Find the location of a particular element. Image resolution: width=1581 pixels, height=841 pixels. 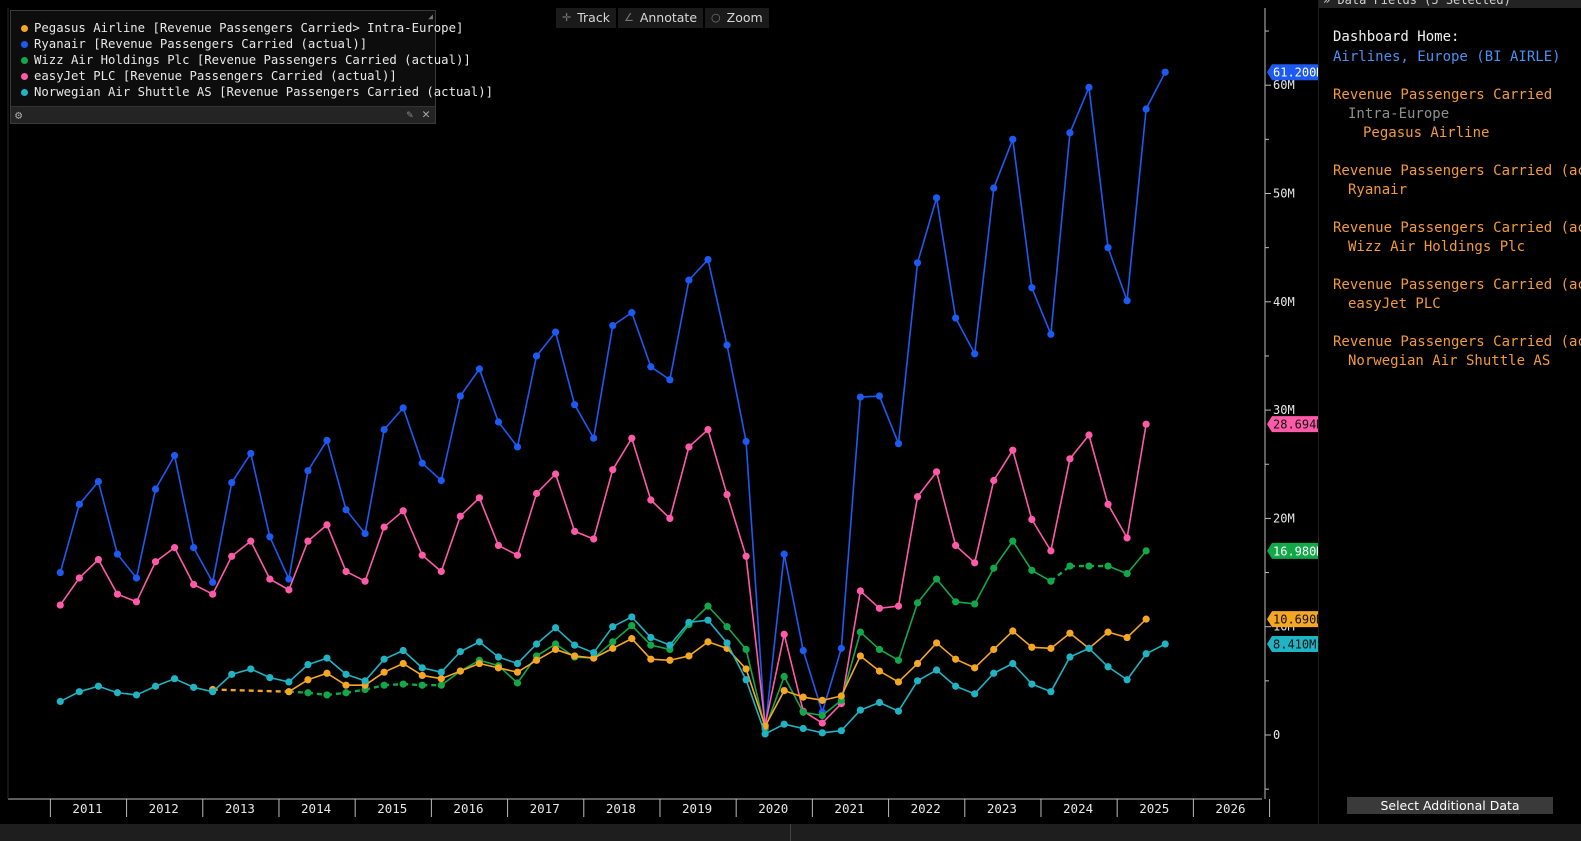

y-tick-label: 20M is located at coordinates (1284, 518).